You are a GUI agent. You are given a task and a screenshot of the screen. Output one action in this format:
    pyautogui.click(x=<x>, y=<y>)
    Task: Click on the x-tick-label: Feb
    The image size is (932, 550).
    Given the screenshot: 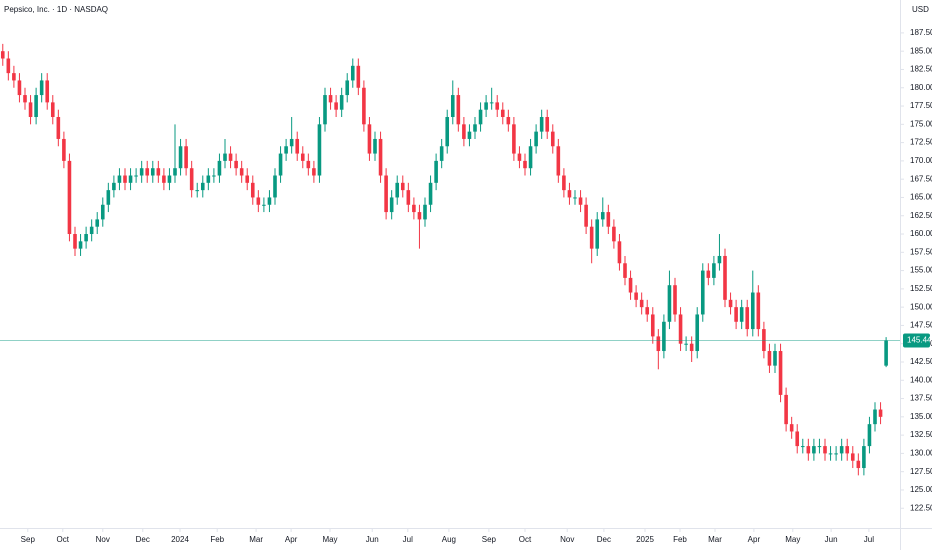 What is the action you would take?
    pyautogui.click(x=217, y=539)
    